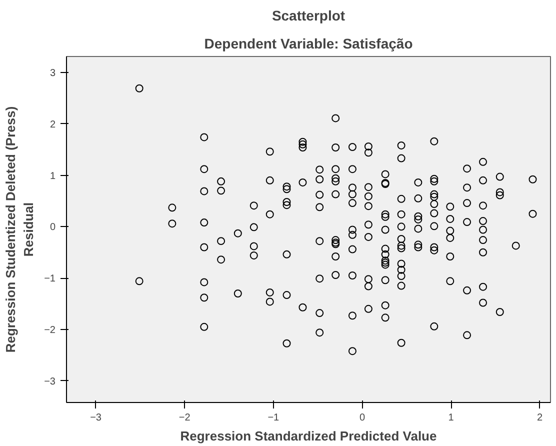  What do you see at coordinates (50, 382) in the screenshot?
I see `y-tick-label: −3` at bounding box center [50, 382].